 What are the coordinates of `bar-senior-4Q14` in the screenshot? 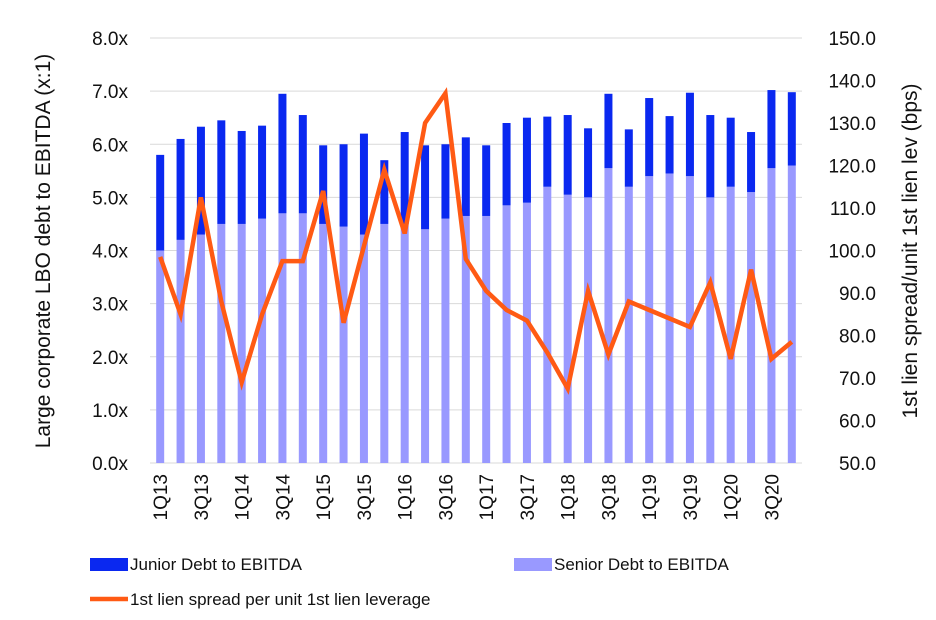 It's located at (302, 338).